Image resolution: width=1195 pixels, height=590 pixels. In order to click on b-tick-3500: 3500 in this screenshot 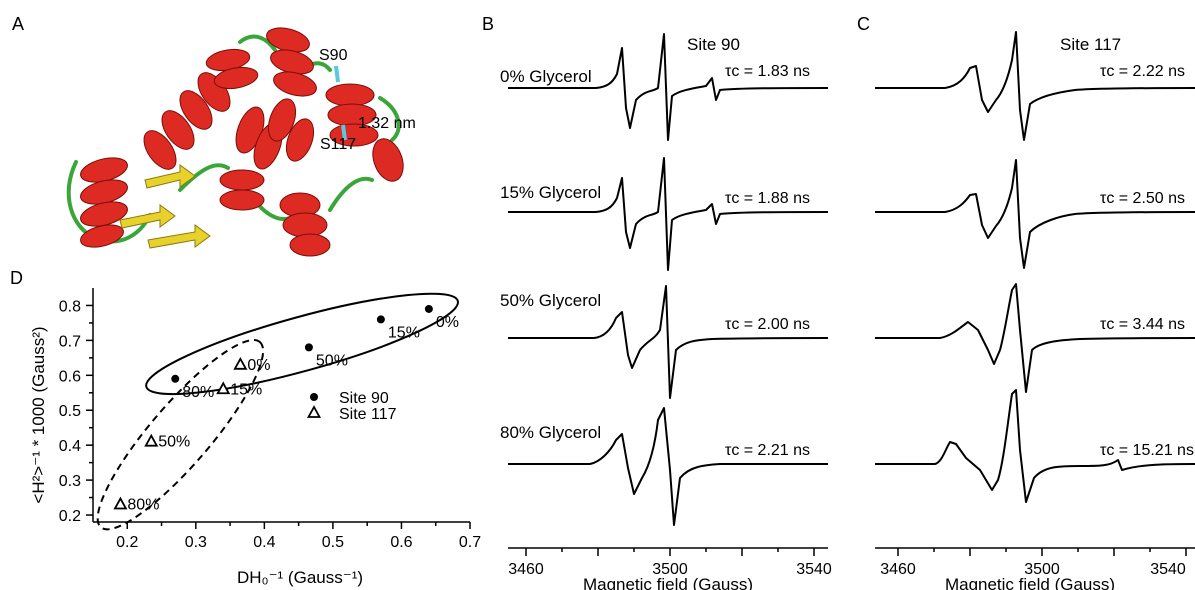, I will do `click(670, 569)`.